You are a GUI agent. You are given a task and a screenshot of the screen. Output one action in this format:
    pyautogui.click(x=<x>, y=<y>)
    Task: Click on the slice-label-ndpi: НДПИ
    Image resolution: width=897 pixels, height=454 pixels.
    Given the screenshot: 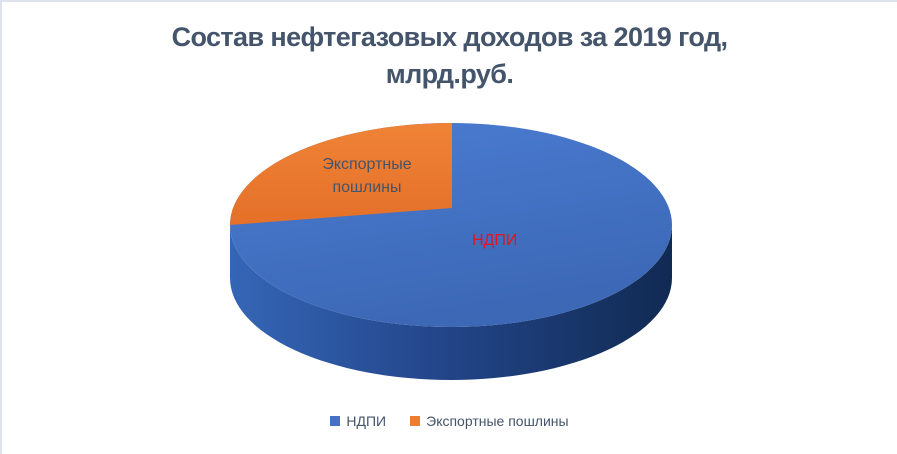 What is the action you would take?
    pyautogui.click(x=495, y=240)
    